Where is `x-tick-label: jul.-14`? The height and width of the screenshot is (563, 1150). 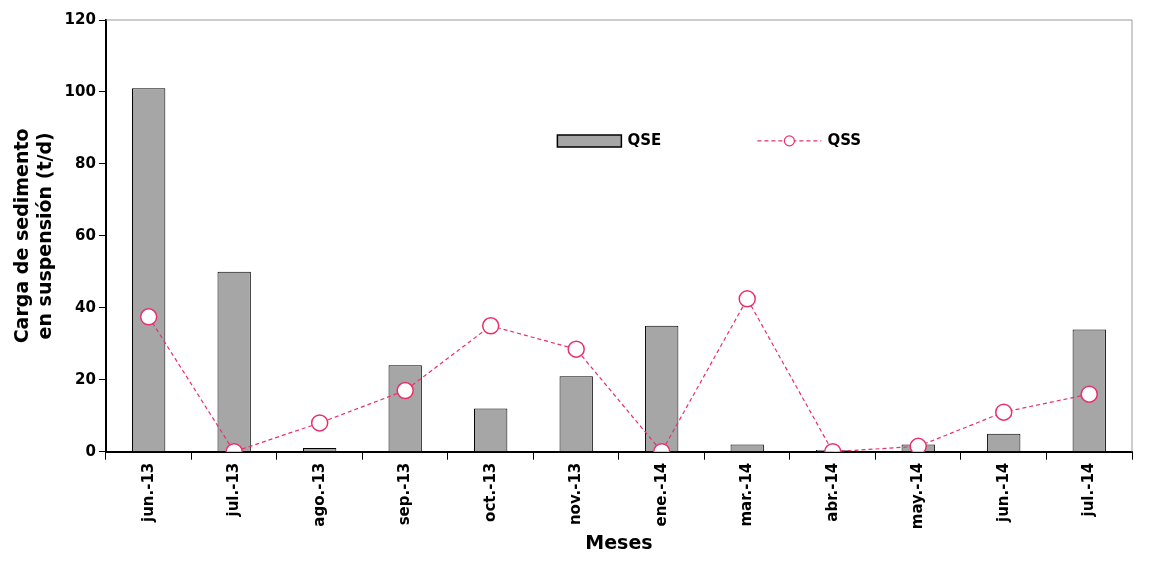
x-tick-label: jul.-14 is located at coordinates (1088, 490).